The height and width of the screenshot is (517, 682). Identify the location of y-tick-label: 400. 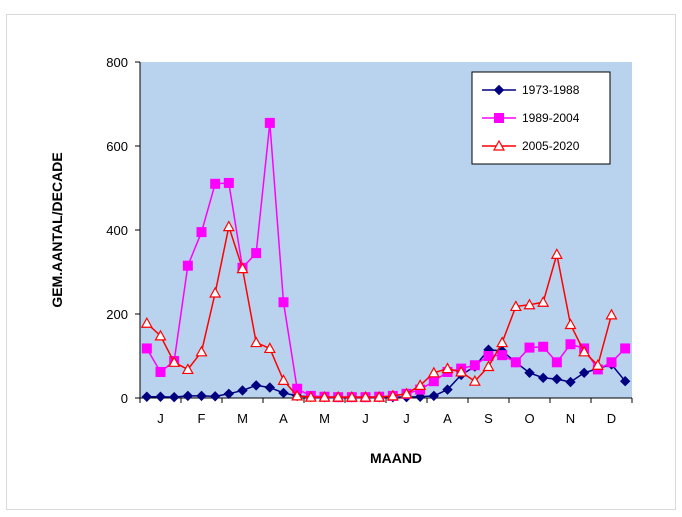
(117, 230).